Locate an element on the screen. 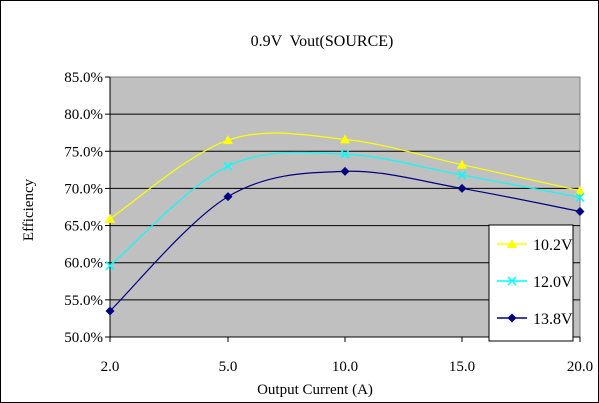 This screenshot has width=599, height=403. legend-item: 13.8V is located at coordinates (535, 319).